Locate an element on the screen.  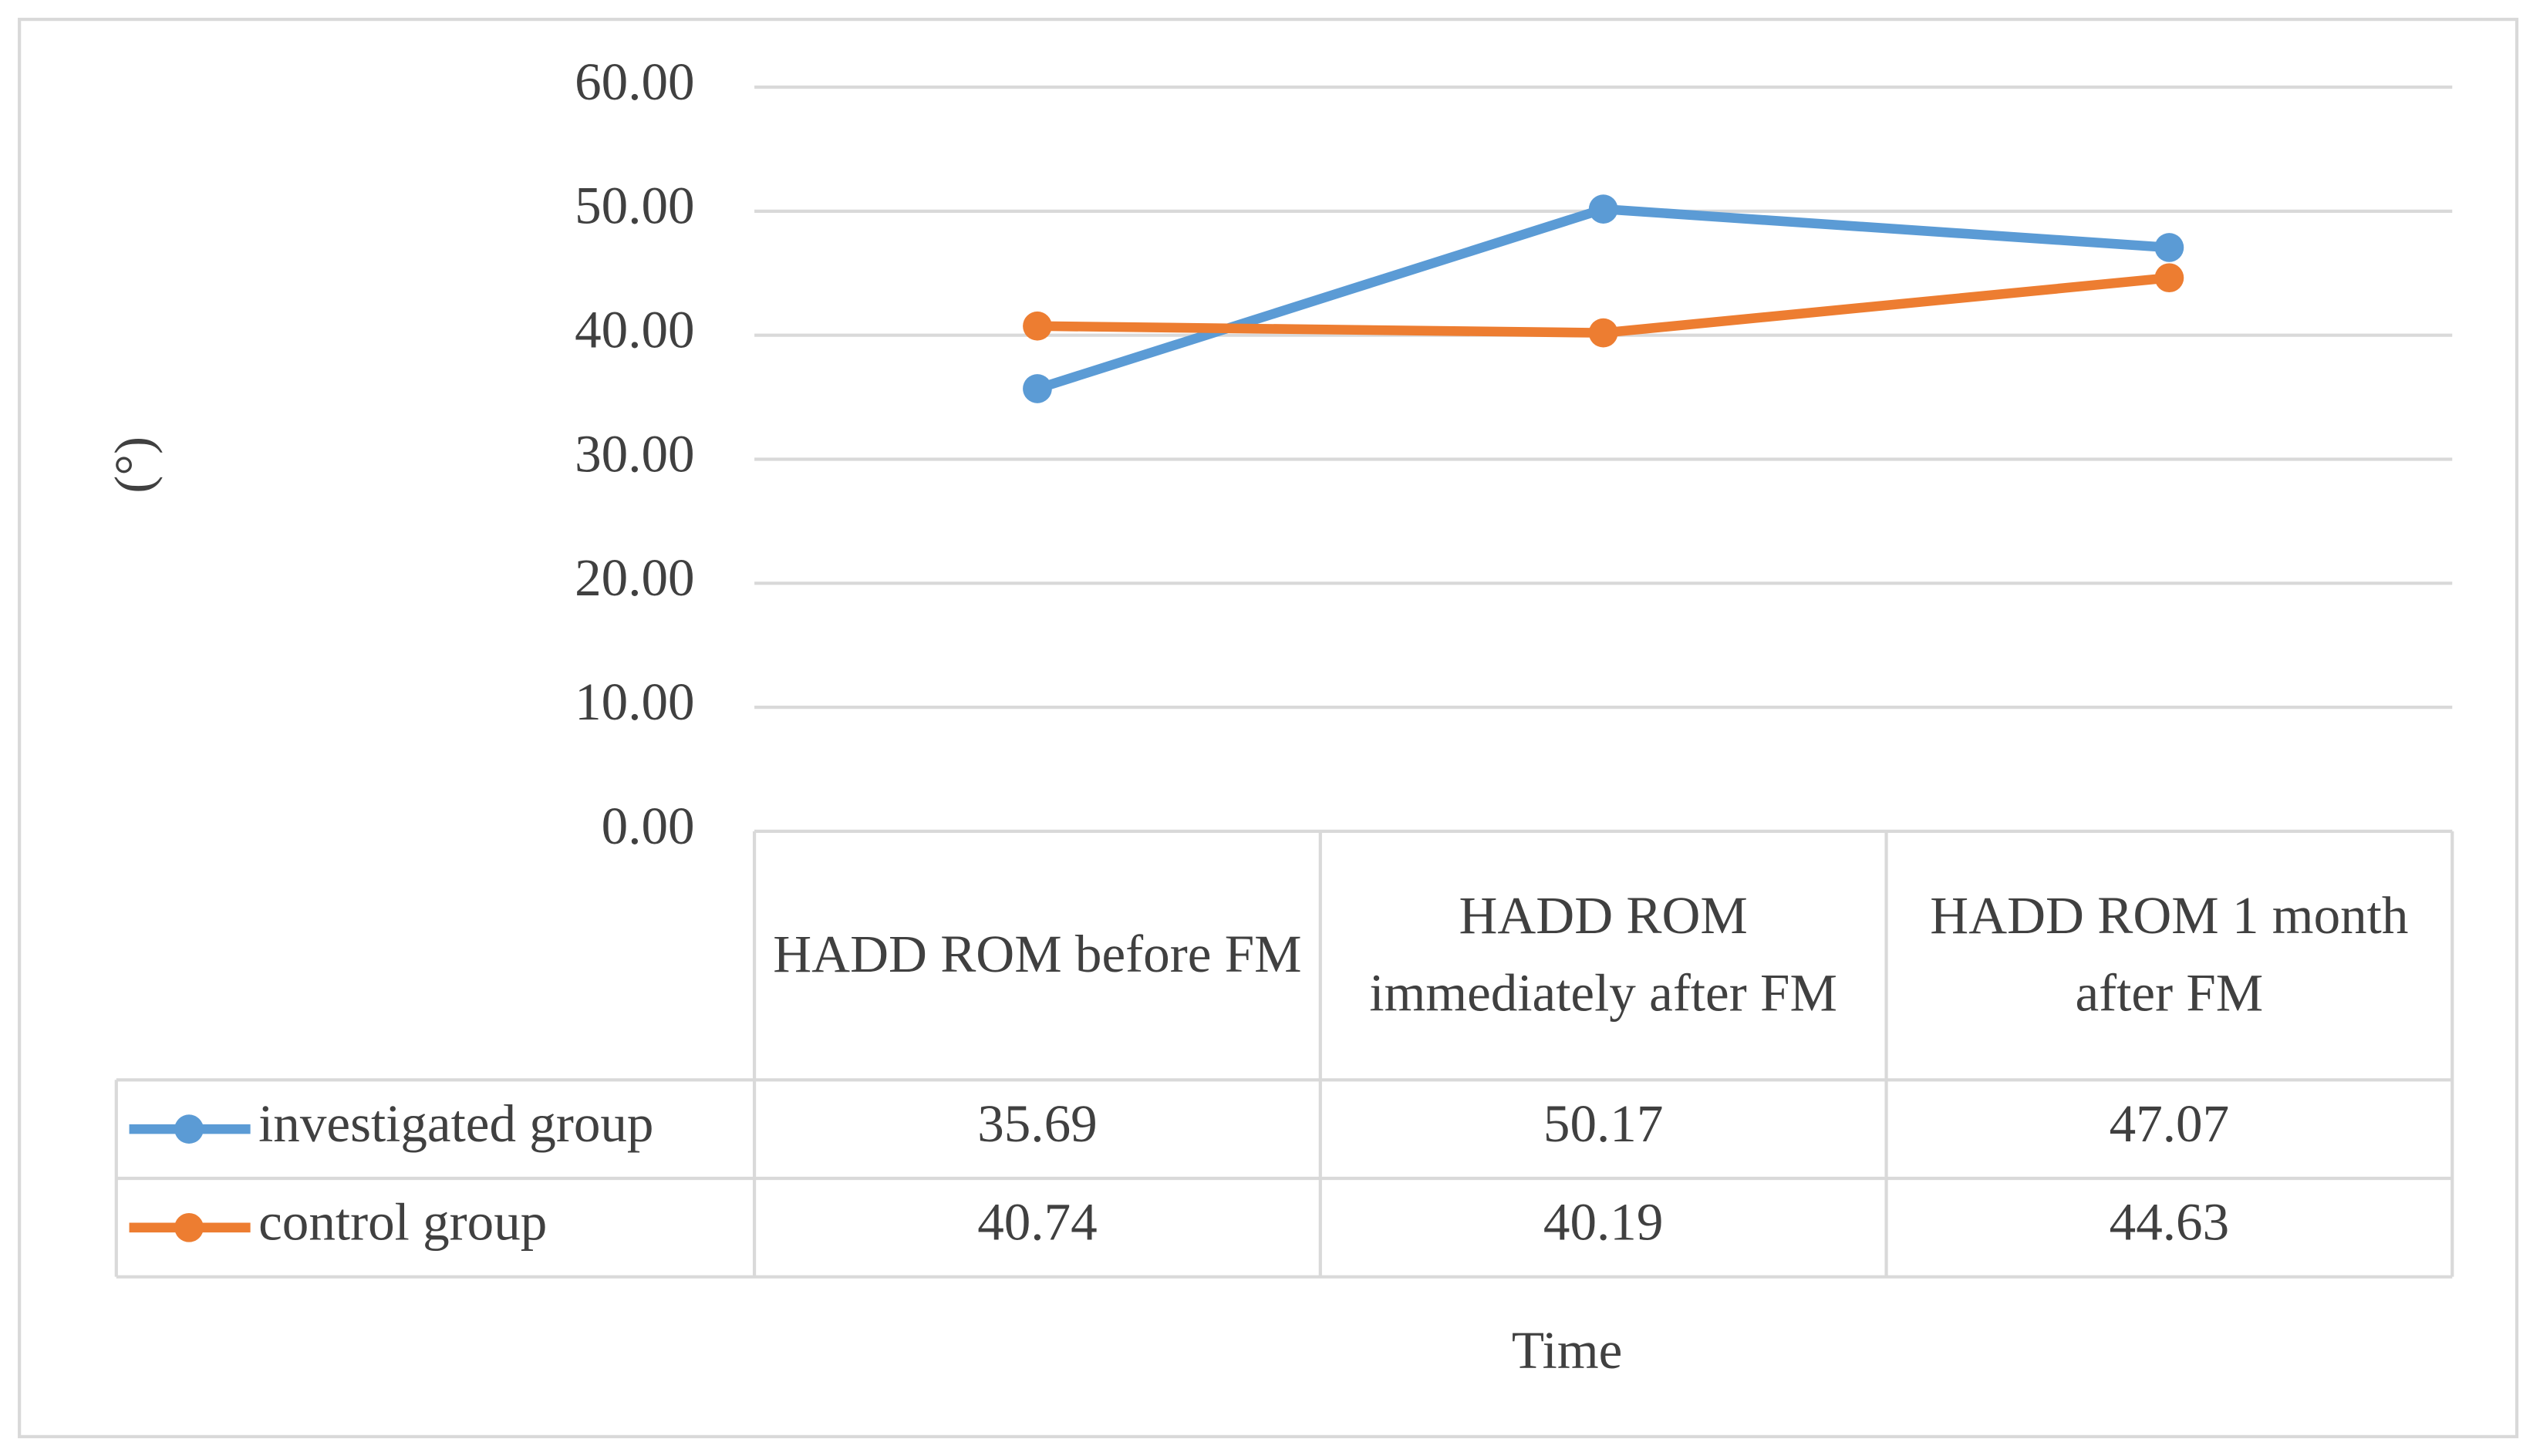
x-tick-label: HADD ROM 1 month after FM is located at coordinates (2169, 956).